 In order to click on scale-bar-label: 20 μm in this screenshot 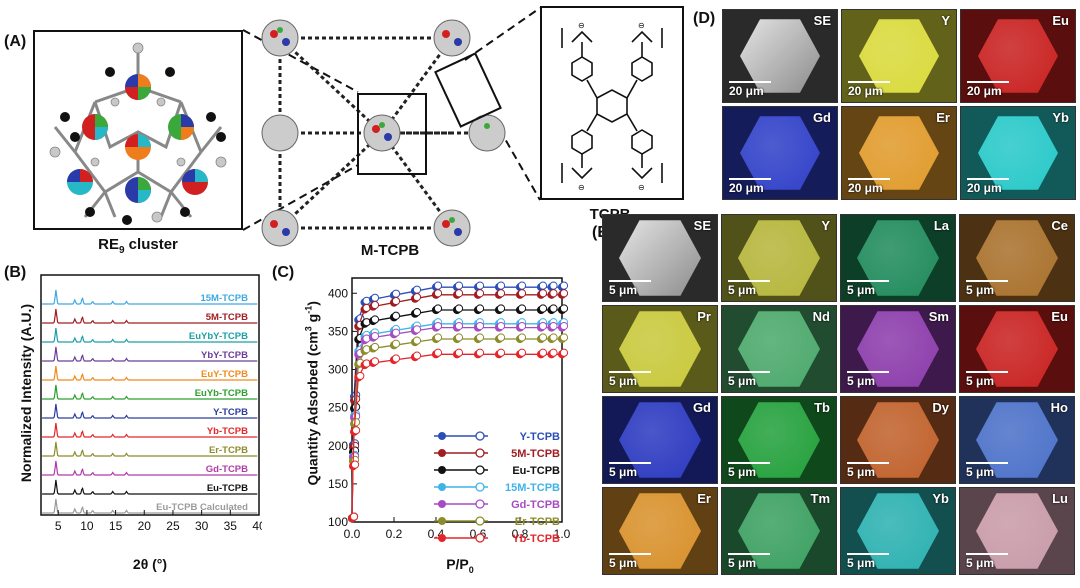, I will do `click(750, 186)`.